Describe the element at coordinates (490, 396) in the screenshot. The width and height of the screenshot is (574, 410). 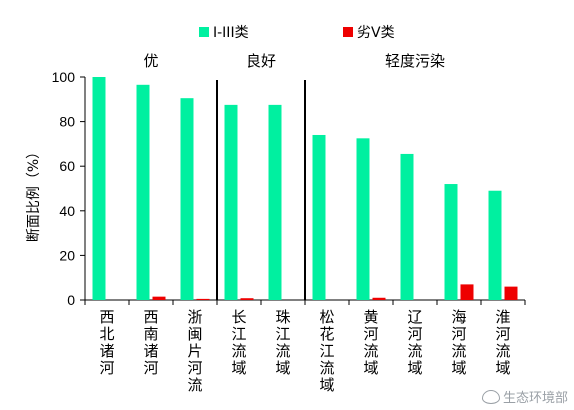
I see `weibo-icon` at that location.